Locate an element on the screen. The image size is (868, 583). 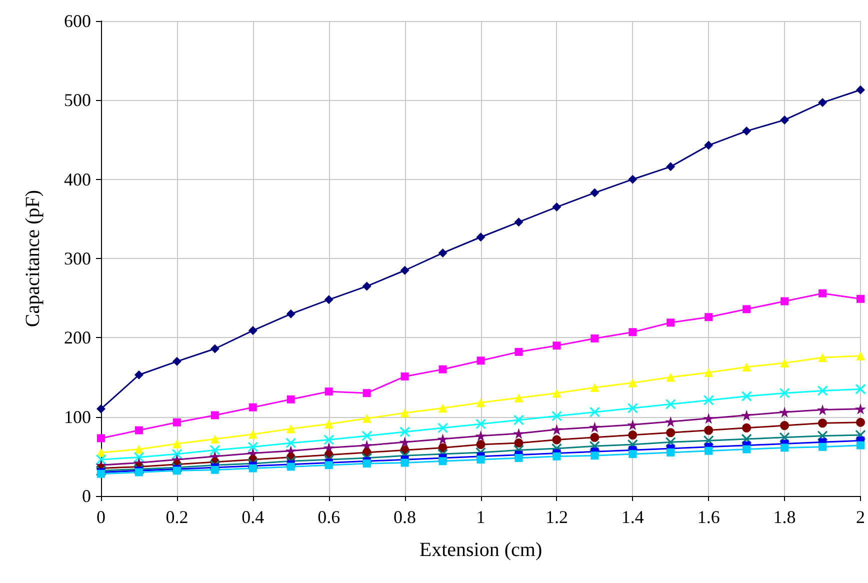
x-tick-label: 1 is located at coordinates (481, 517).